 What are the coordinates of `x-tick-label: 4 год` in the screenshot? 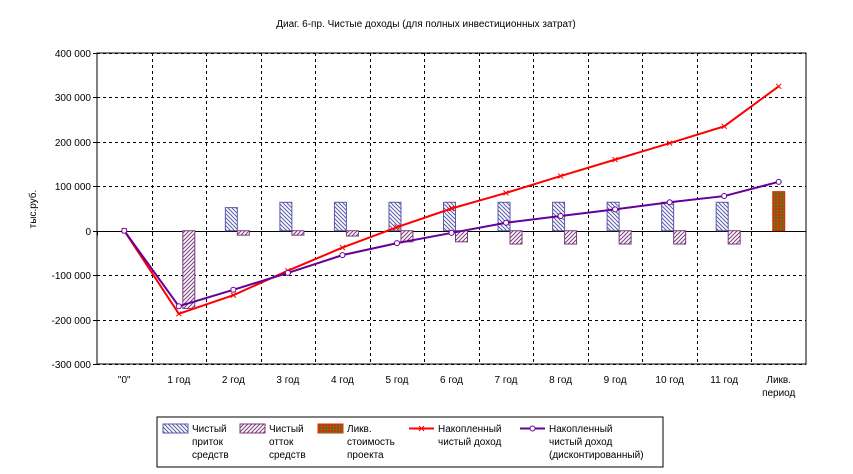 It's located at (342, 380).